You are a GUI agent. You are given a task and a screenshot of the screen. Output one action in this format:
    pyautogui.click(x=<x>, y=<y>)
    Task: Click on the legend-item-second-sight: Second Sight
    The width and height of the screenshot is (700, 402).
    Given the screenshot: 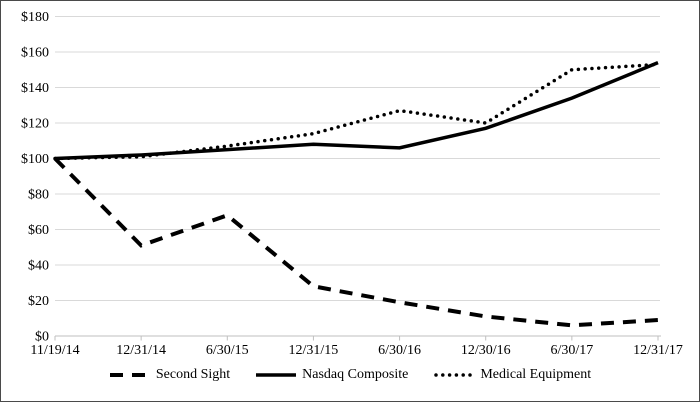 What is the action you would take?
    pyautogui.click(x=169, y=375)
    